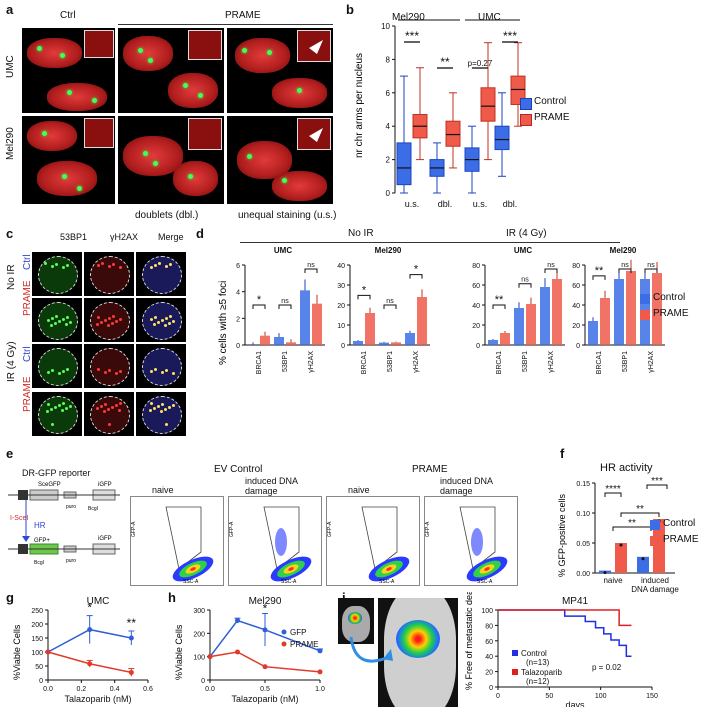 The width and height of the screenshot is (720, 707). Describe the element at coordinates (223, 323) in the screenshot. I see `d-ylabel: % cells with ≥5 foci` at that location.